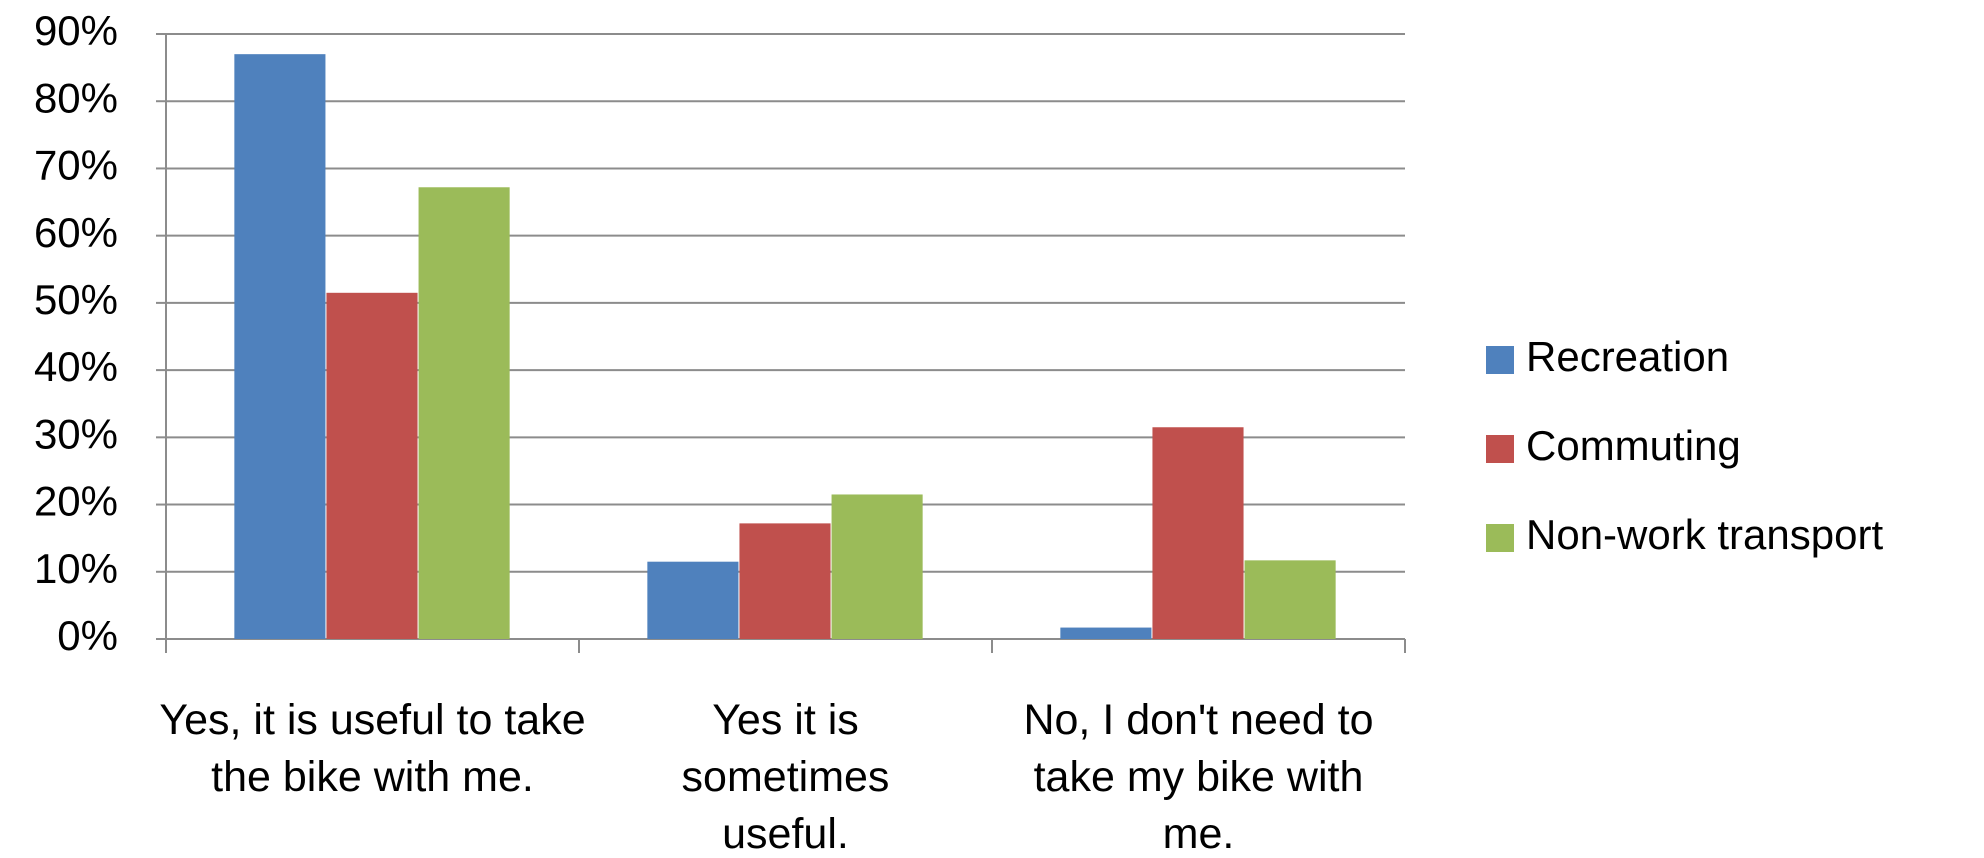 The image size is (1984, 858). Describe the element at coordinates (76, 30) in the screenshot. I see `y-tick-label: 90%` at that location.